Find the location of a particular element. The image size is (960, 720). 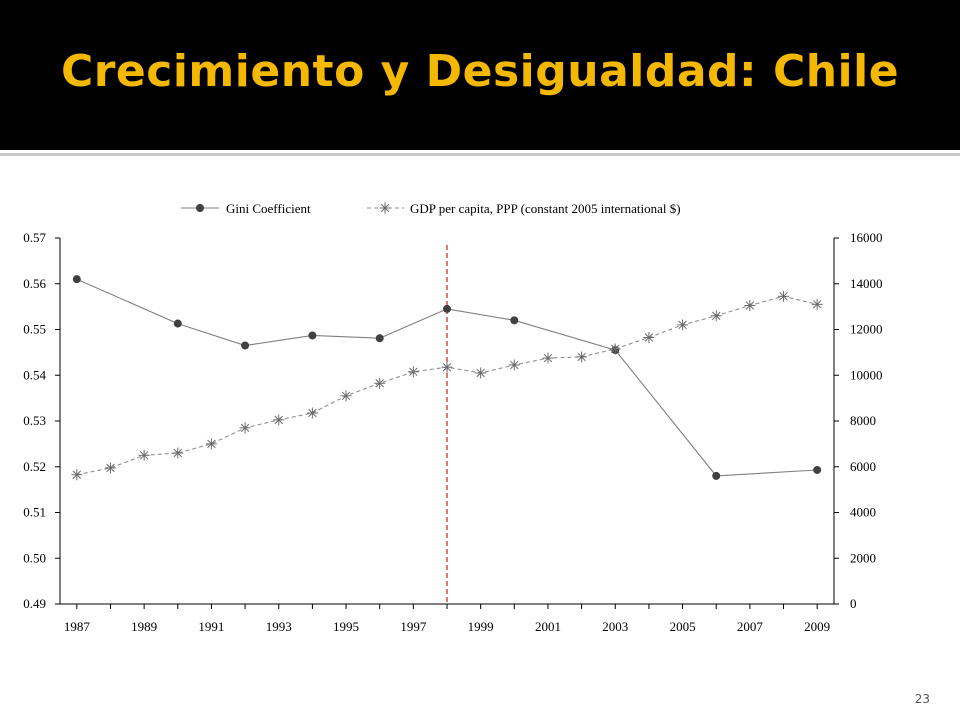

x-tick-label: 1995 is located at coordinates (346, 626).